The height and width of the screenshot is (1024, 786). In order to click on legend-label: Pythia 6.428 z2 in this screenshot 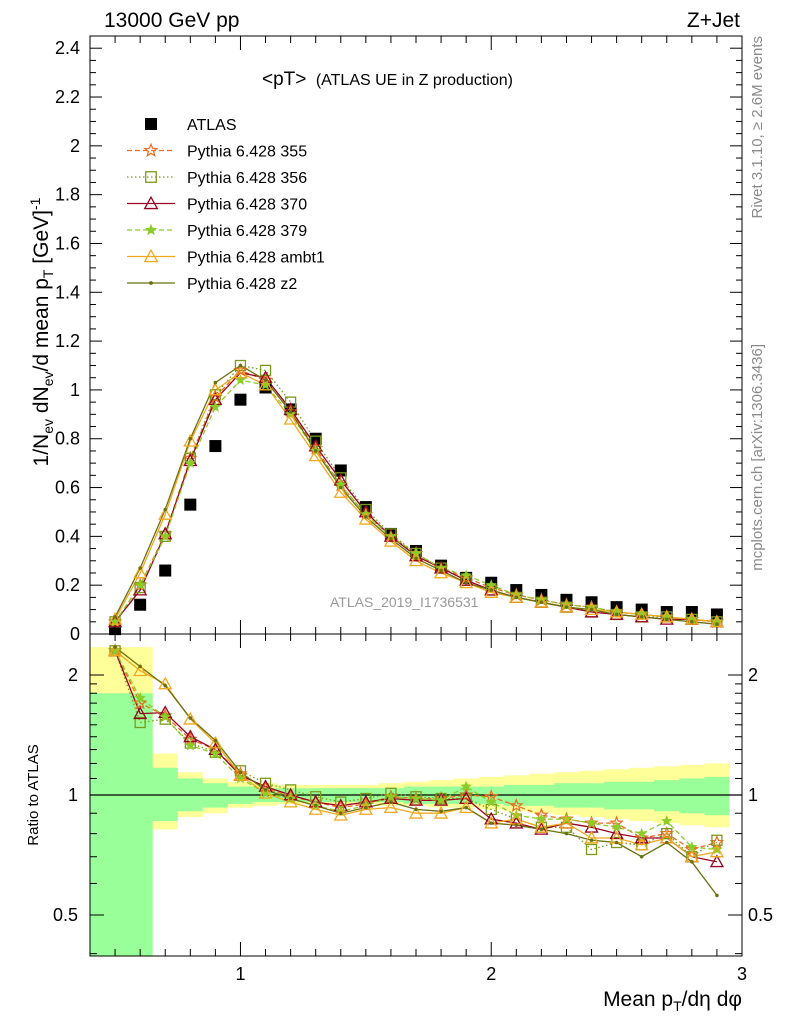, I will do `click(242, 284)`.